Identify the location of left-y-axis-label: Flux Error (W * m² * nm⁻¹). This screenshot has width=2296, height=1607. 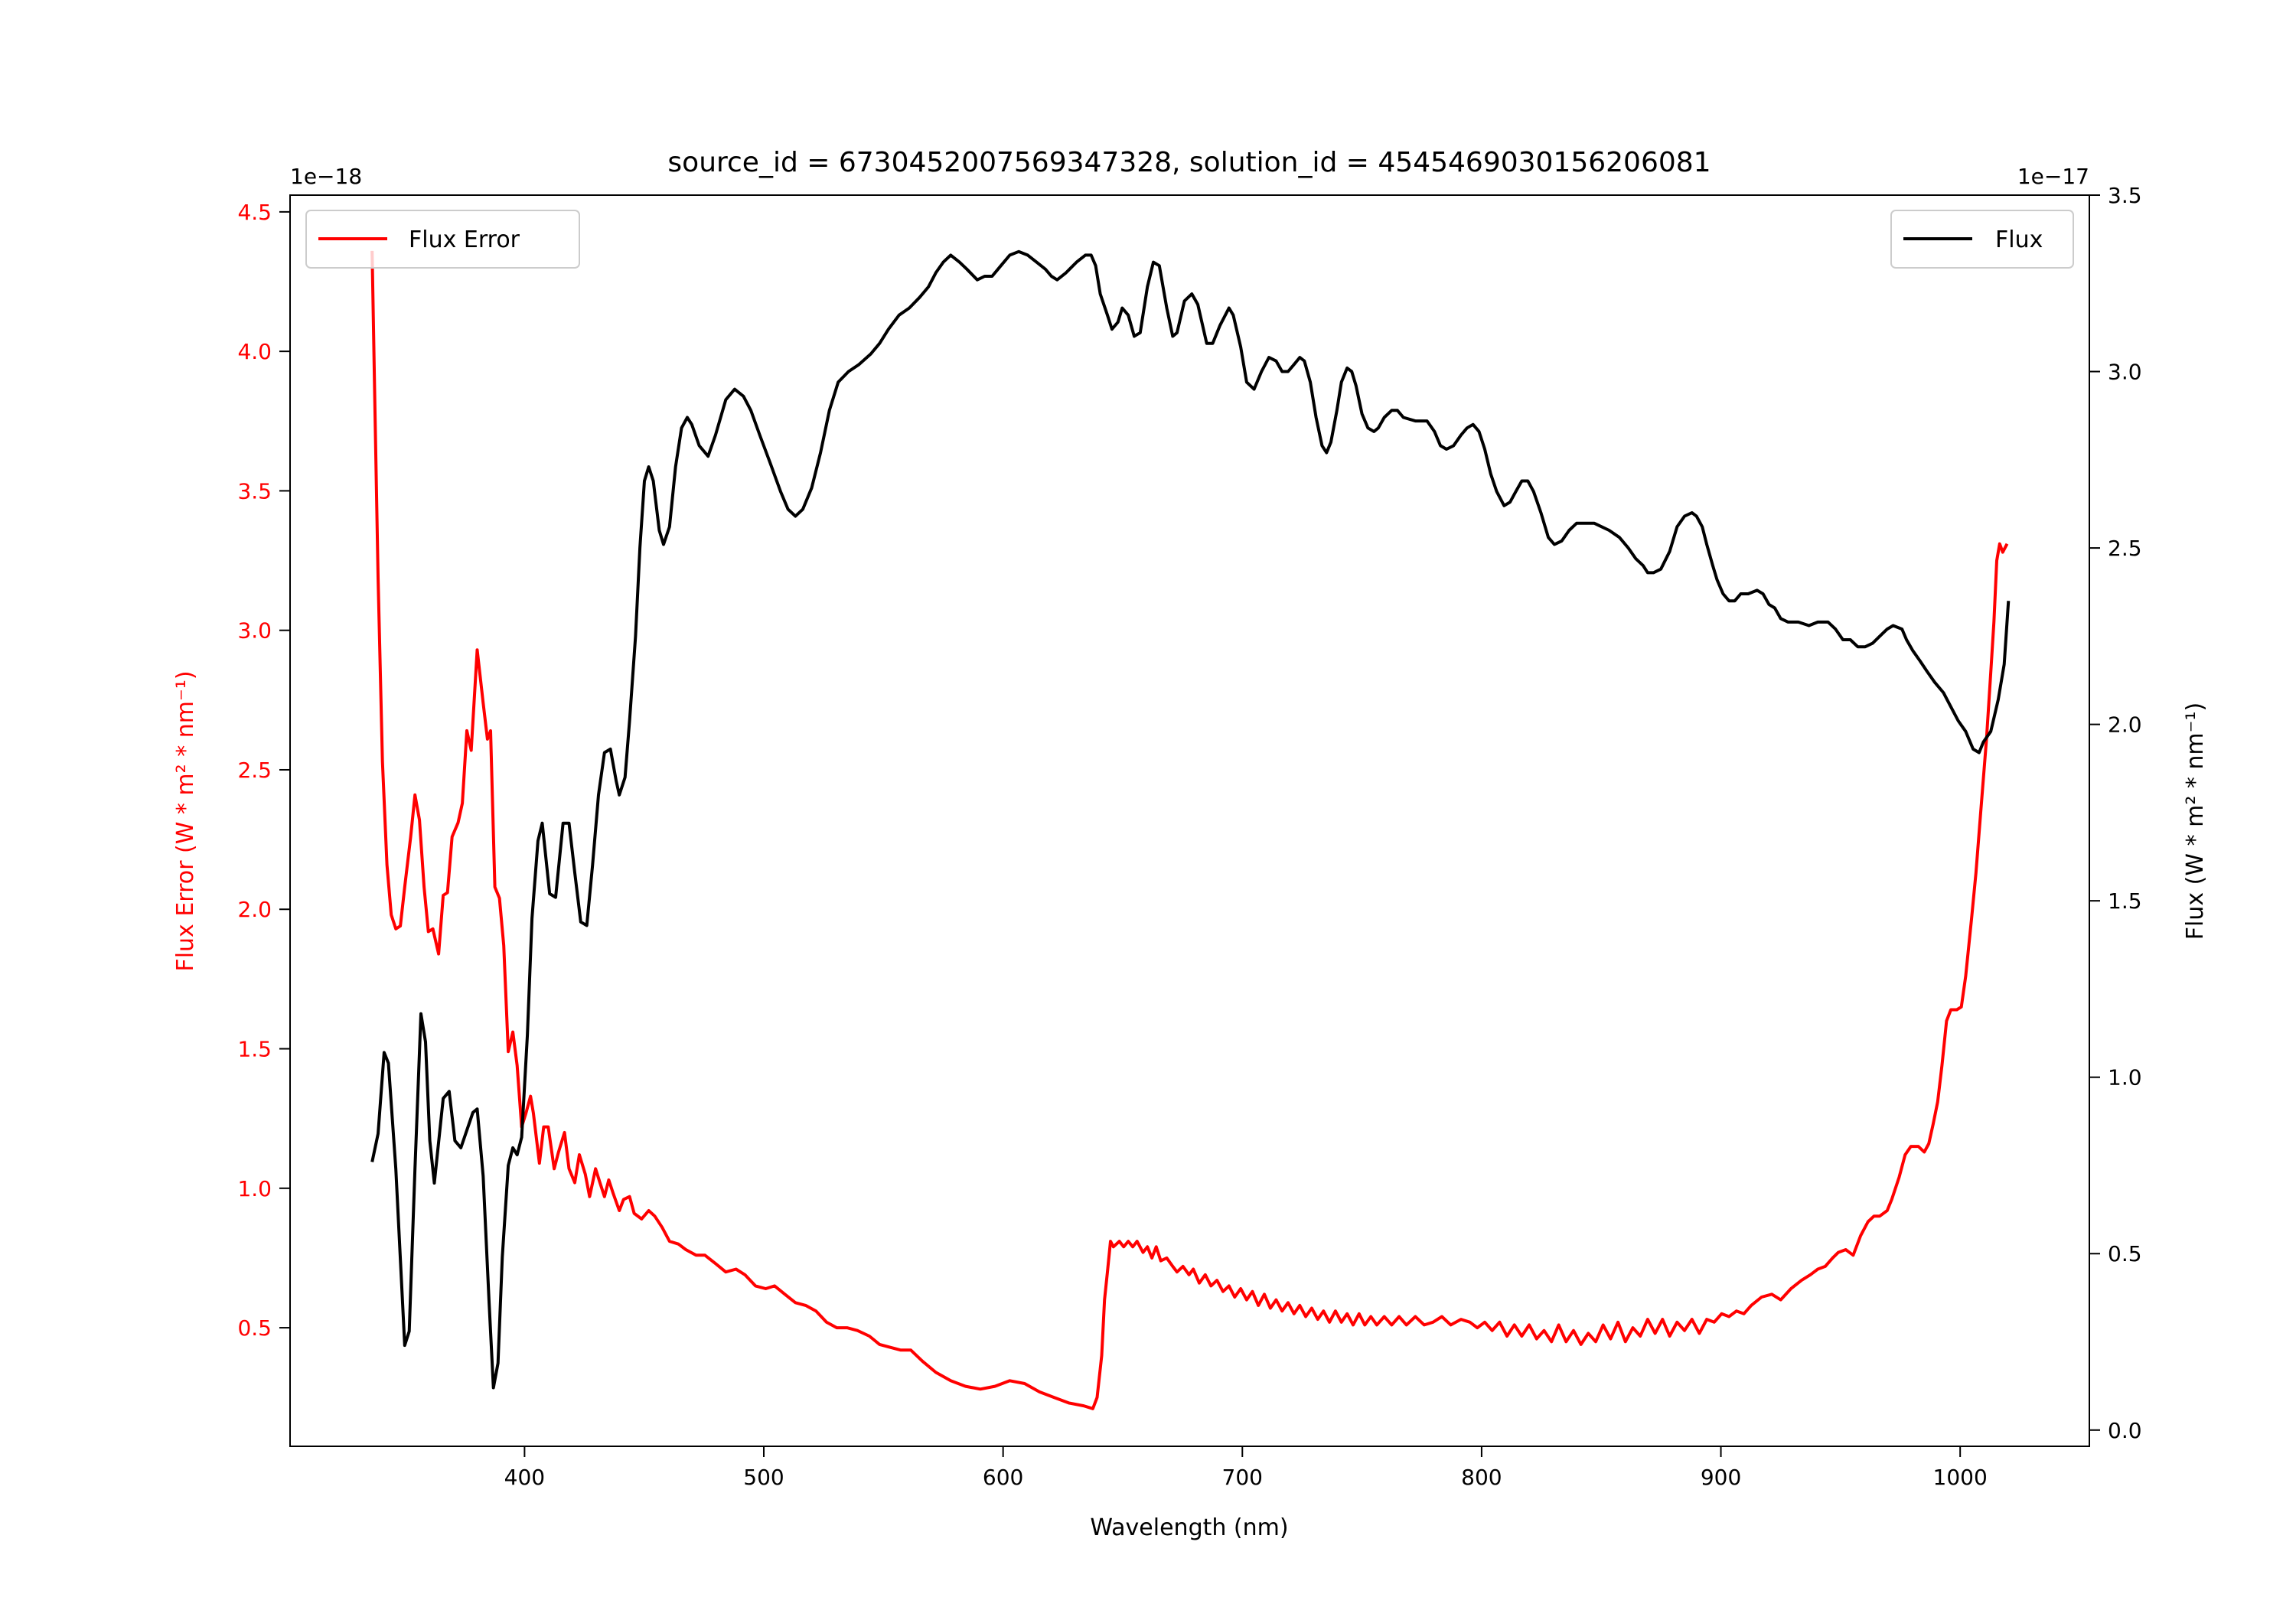
(185, 820).